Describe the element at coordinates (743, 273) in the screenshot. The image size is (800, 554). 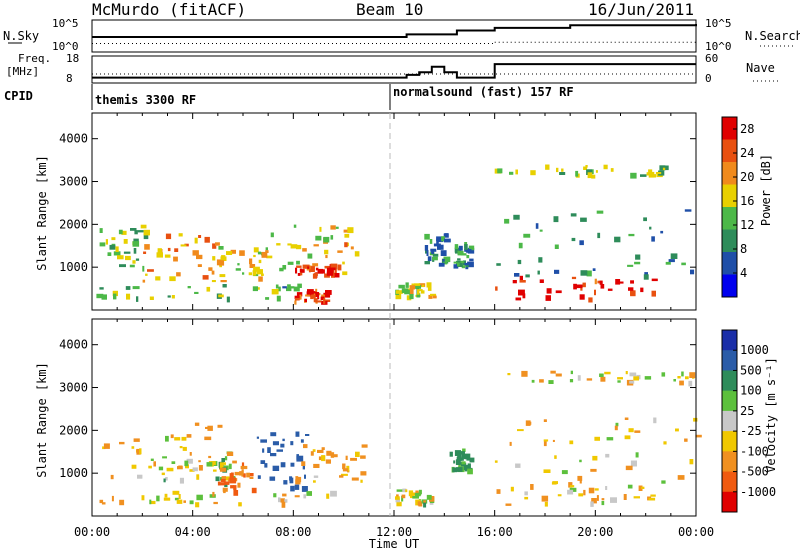
I see `power-colorbar-tick-label: 4` at that location.